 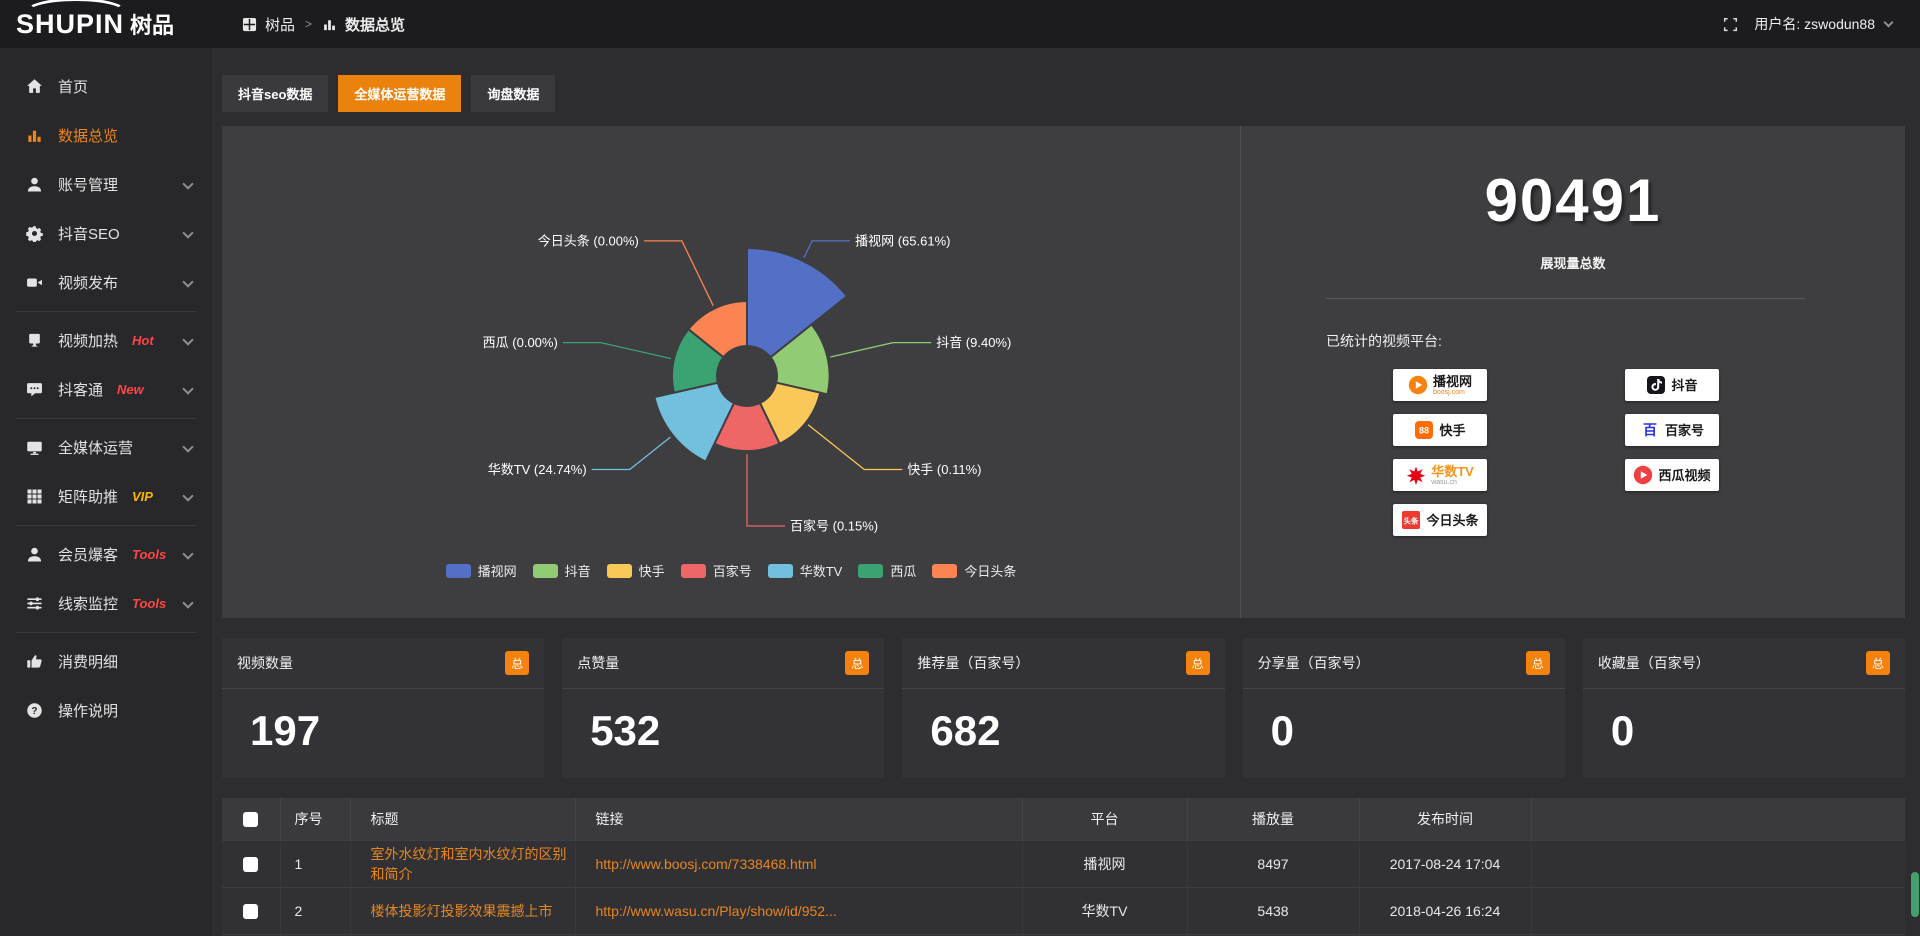 What do you see at coordinates (887, 570) in the screenshot?
I see `legend-item-5: 西瓜` at bounding box center [887, 570].